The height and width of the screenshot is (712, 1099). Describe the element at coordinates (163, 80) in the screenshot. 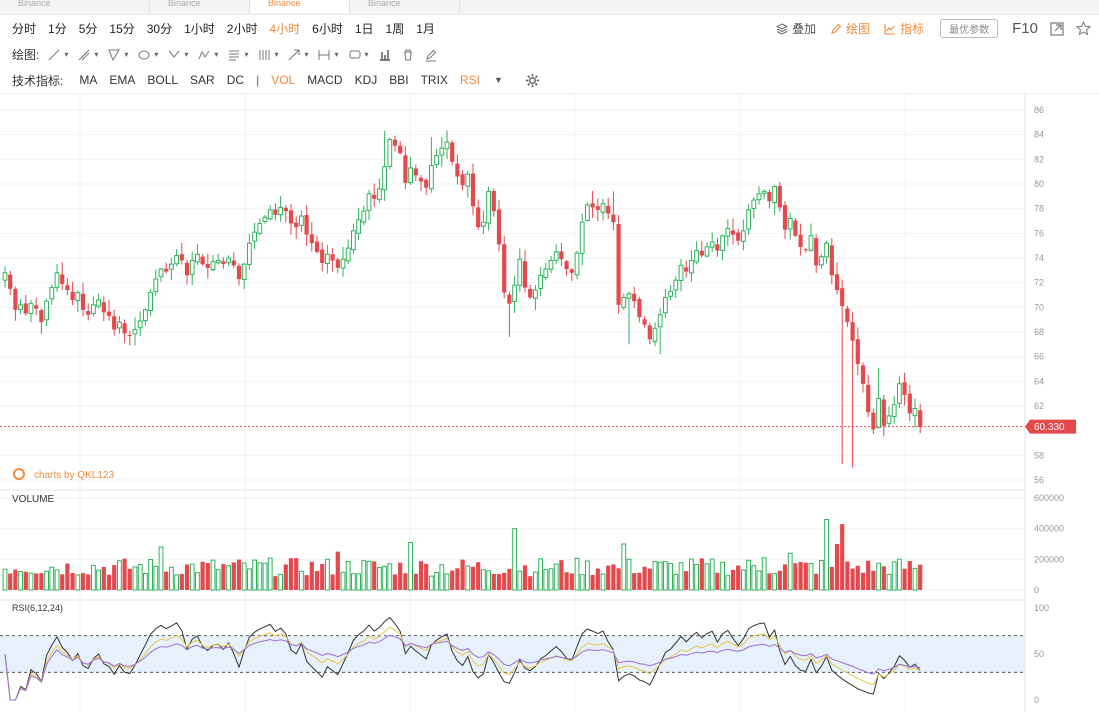

I see `indicator-boll: BOLL` at that location.